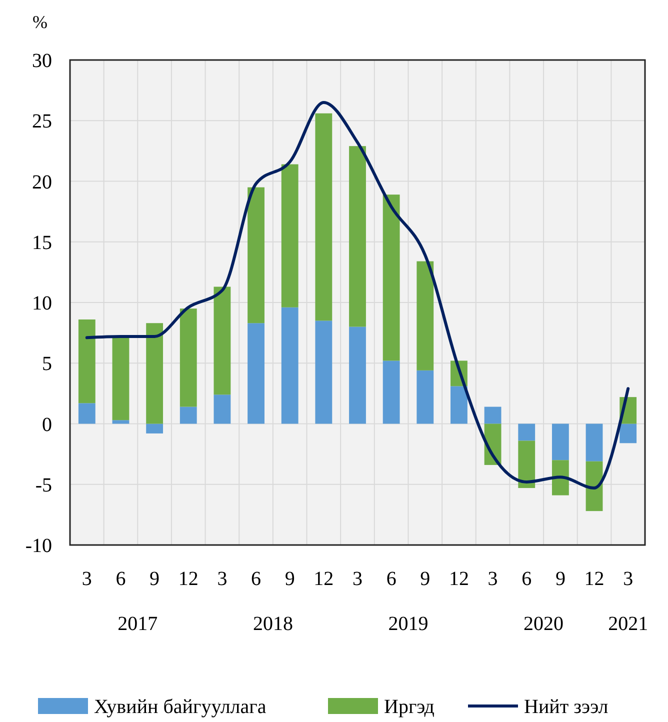  I want to click on text: 2021, so click(628, 624).